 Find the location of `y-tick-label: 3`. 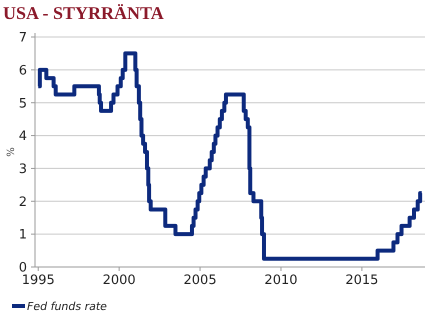

y-tick-label: 3 is located at coordinates (22, 169).